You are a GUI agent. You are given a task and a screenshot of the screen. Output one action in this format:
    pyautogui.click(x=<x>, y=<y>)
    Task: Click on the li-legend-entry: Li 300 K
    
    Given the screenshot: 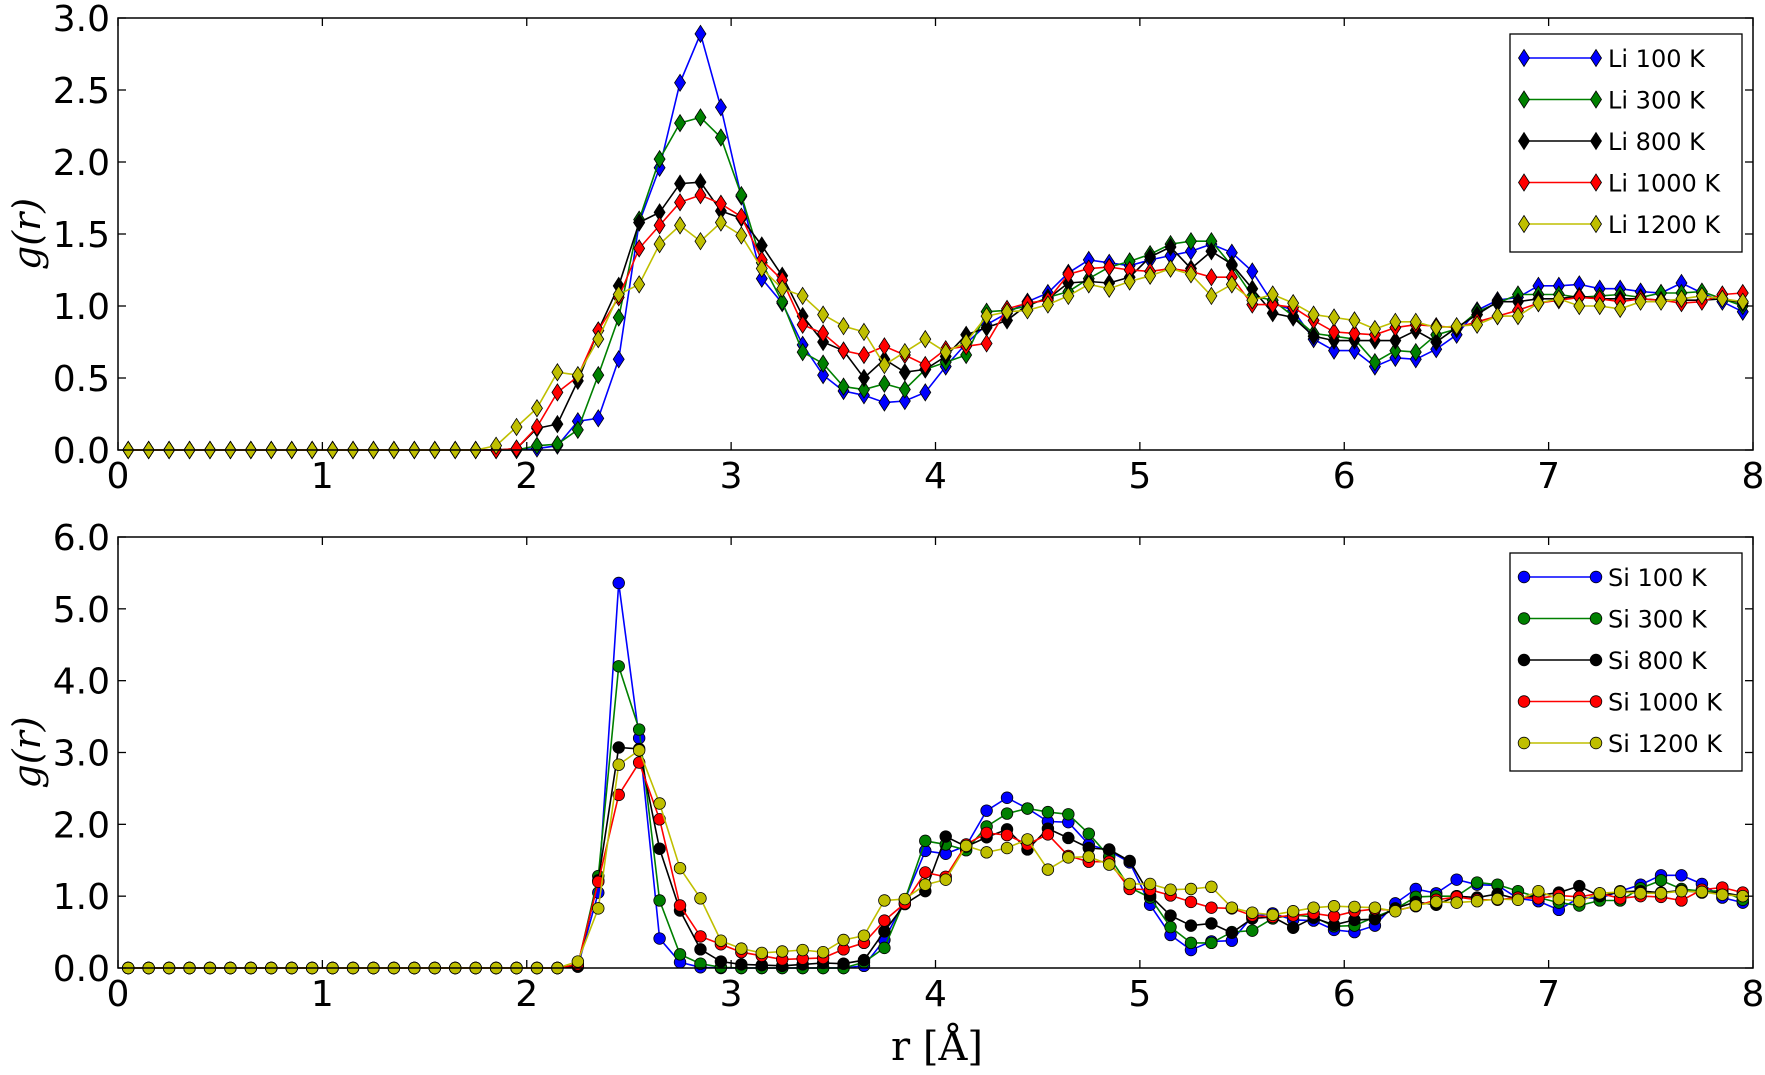 What is the action you would take?
    pyautogui.click(x=1612, y=101)
    